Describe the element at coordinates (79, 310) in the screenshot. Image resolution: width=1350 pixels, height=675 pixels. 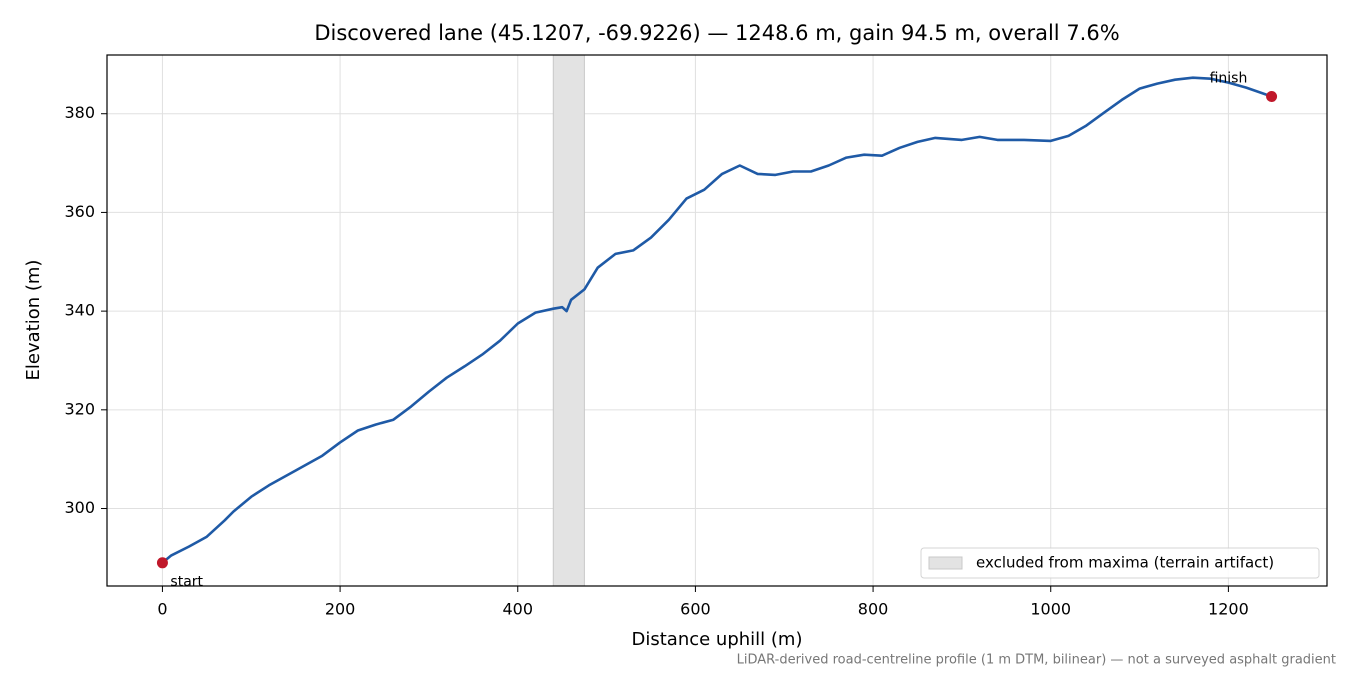
I see `y-tick-label: 340` at that location.